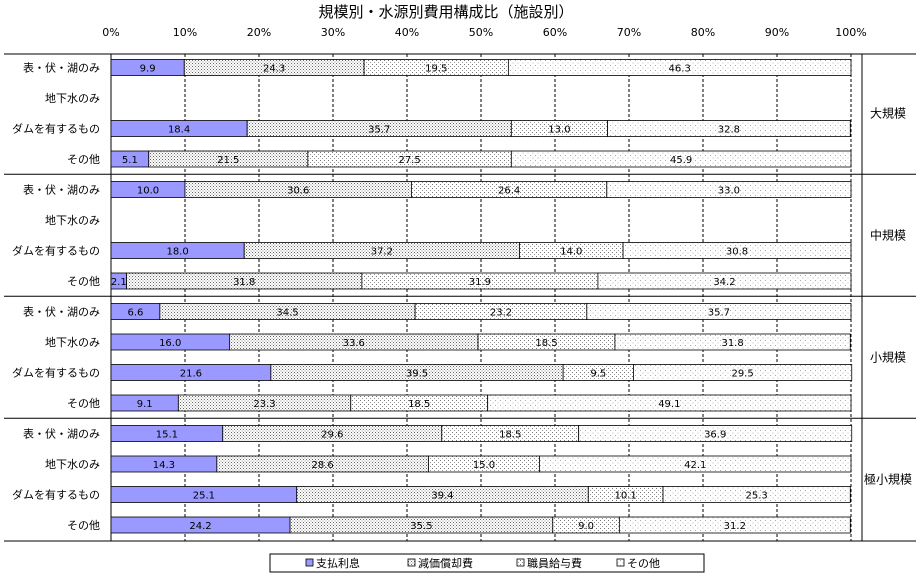 The height and width of the screenshot is (578, 916). What do you see at coordinates (177, 252) in the screenshot?
I see `bar-value-label: 18.0` at bounding box center [177, 252].